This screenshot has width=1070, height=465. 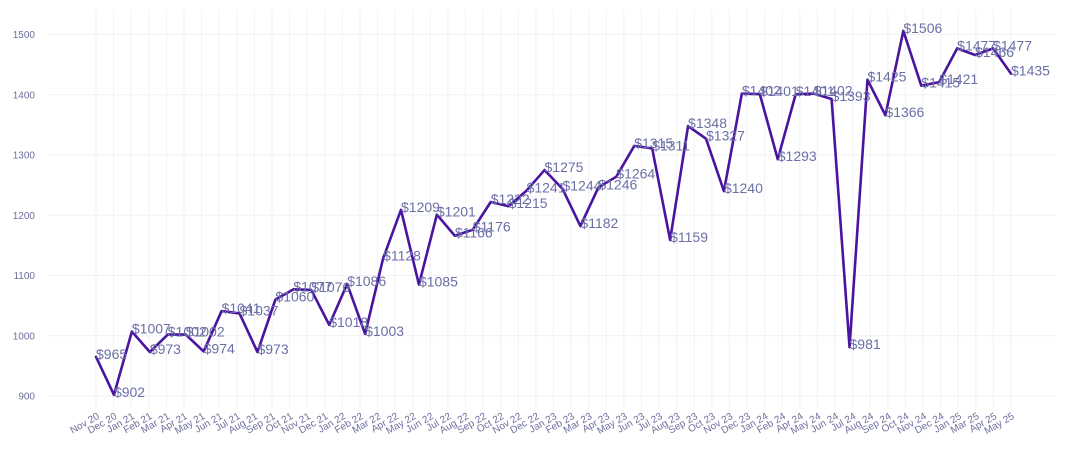 I want to click on y-tick-label: 1400, so click(x=24, y=95).